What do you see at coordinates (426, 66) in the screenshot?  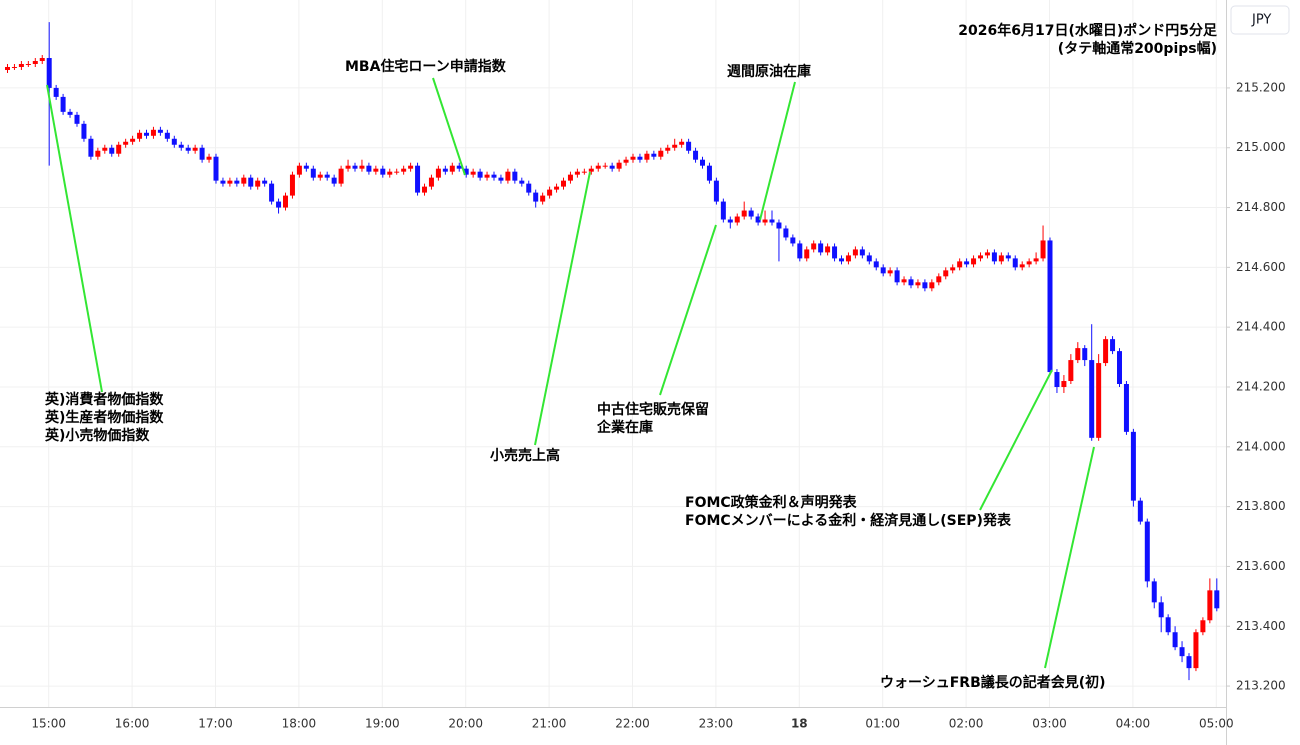 I see `annotation-text: MBA住宅ローン申請指数` at bounding box center [426, 66].